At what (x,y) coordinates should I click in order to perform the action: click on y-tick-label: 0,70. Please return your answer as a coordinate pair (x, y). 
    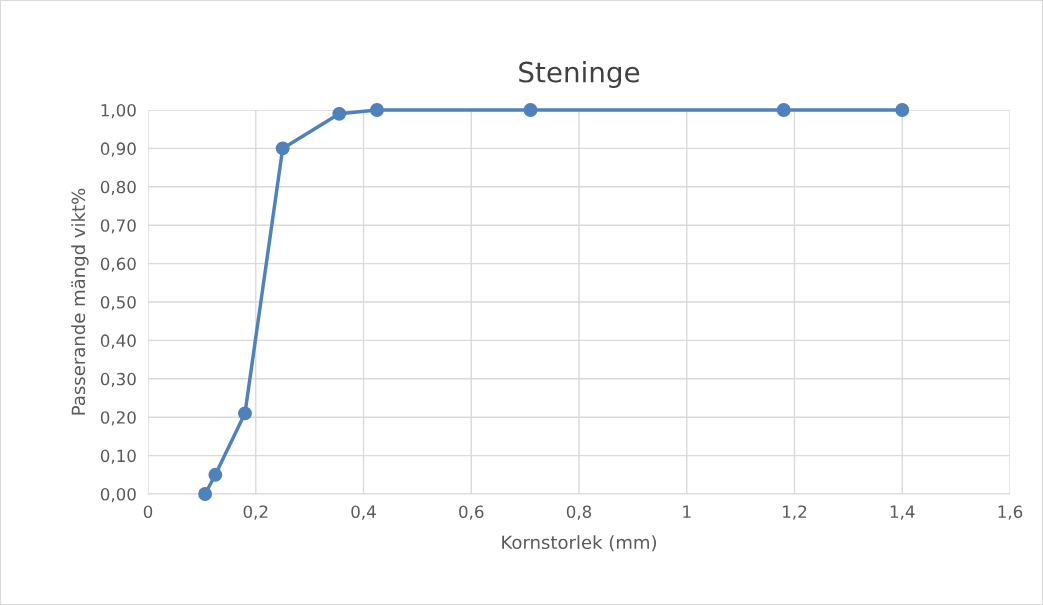
    Looking at the image, I should click on (118, 226).